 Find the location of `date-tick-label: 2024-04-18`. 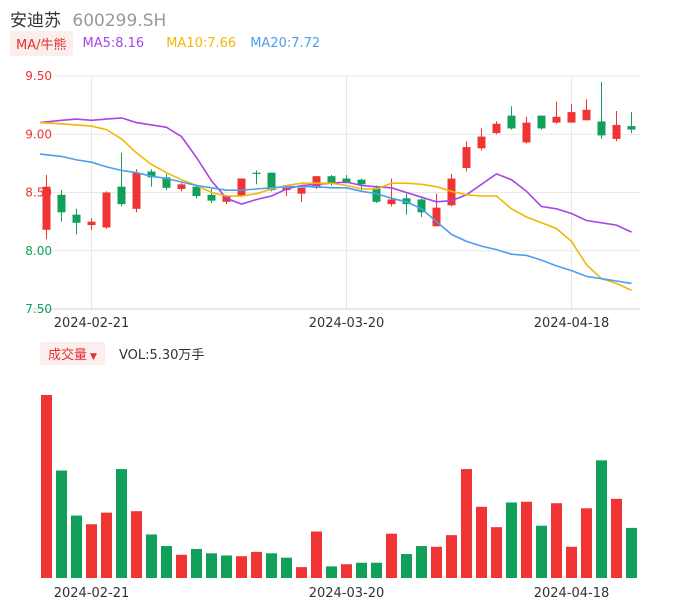

date-tick-label: 2024-04-18 is located at coordinates (572, 593).